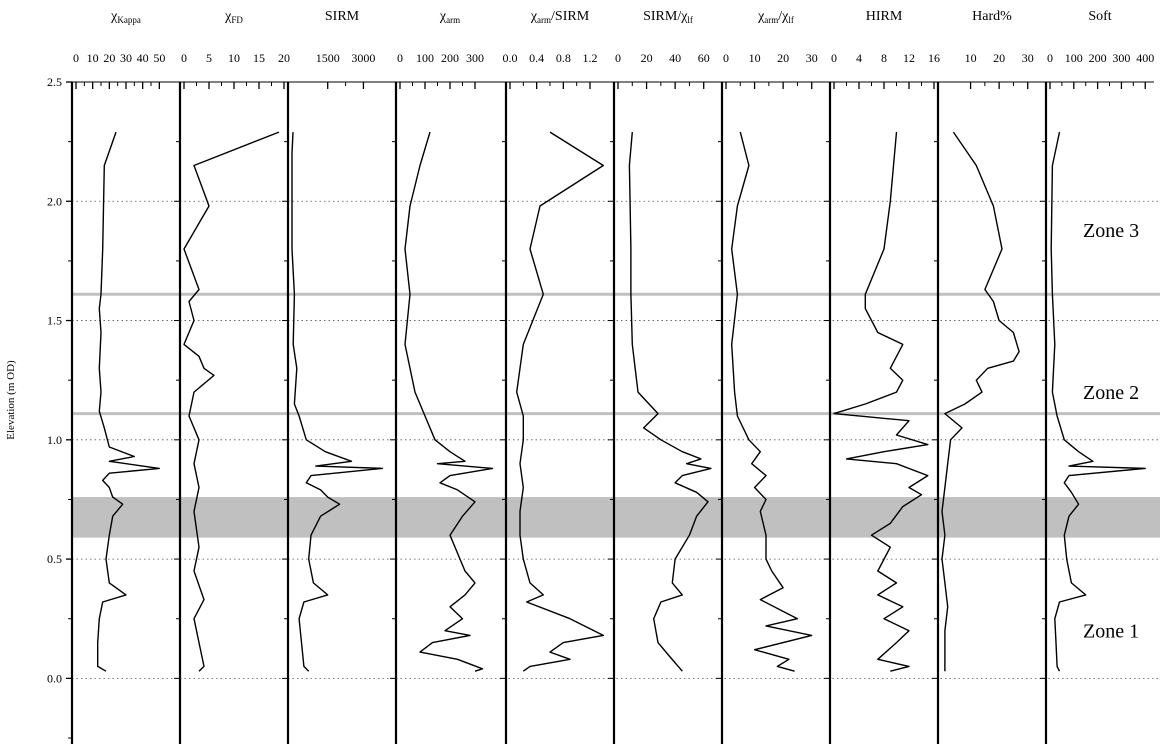  Describe the element at coordinates (342, 16) in the screenshot. I see `panel-title: SIRM` at that location.